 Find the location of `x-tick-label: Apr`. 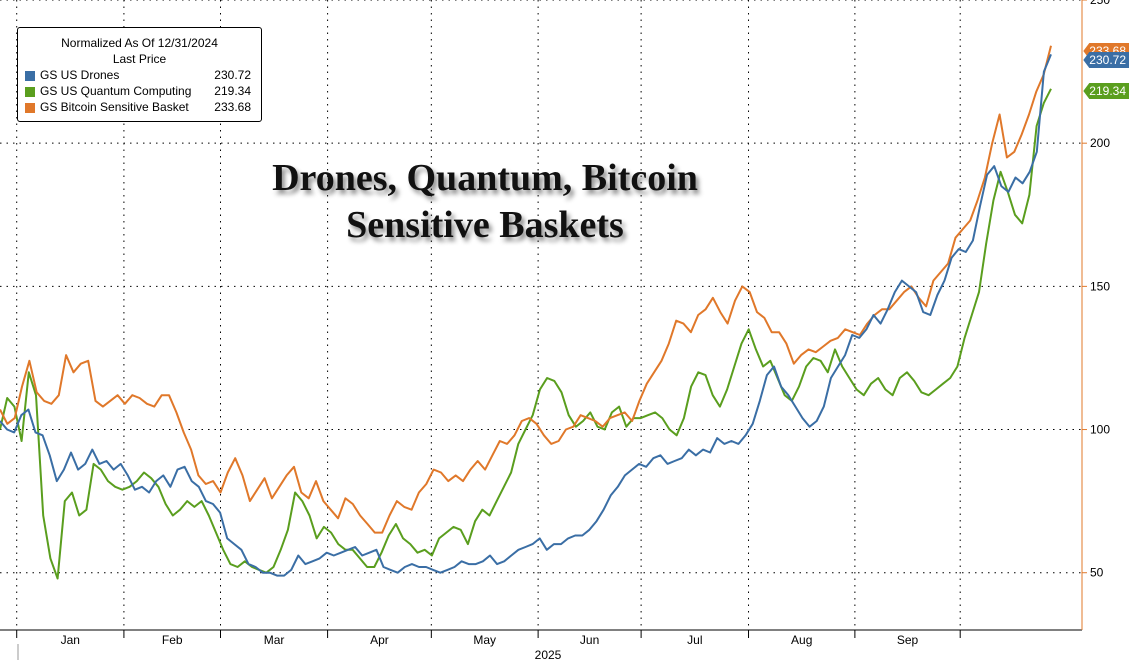

x-tick-label: Apr is located at coordinates (379, 640).